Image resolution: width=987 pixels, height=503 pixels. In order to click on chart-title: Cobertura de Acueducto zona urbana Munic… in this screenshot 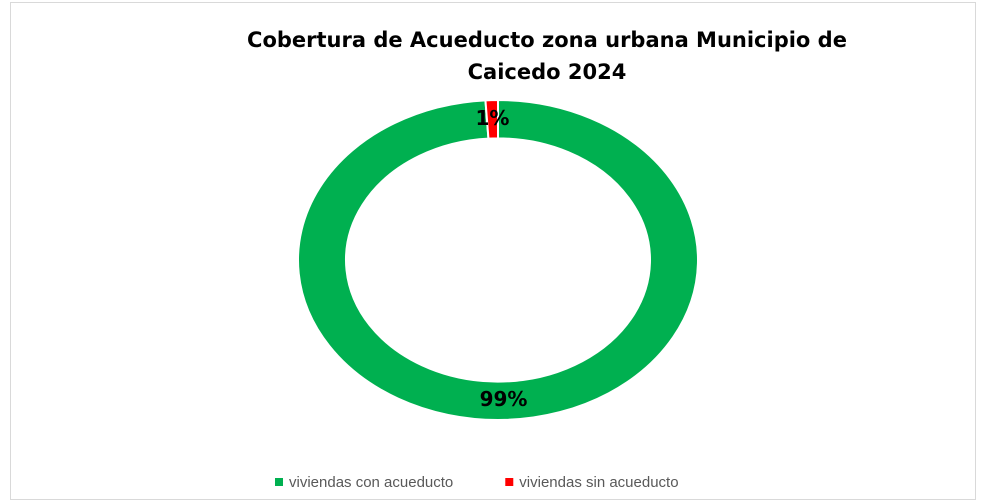, I will do `click(547, 56)`.